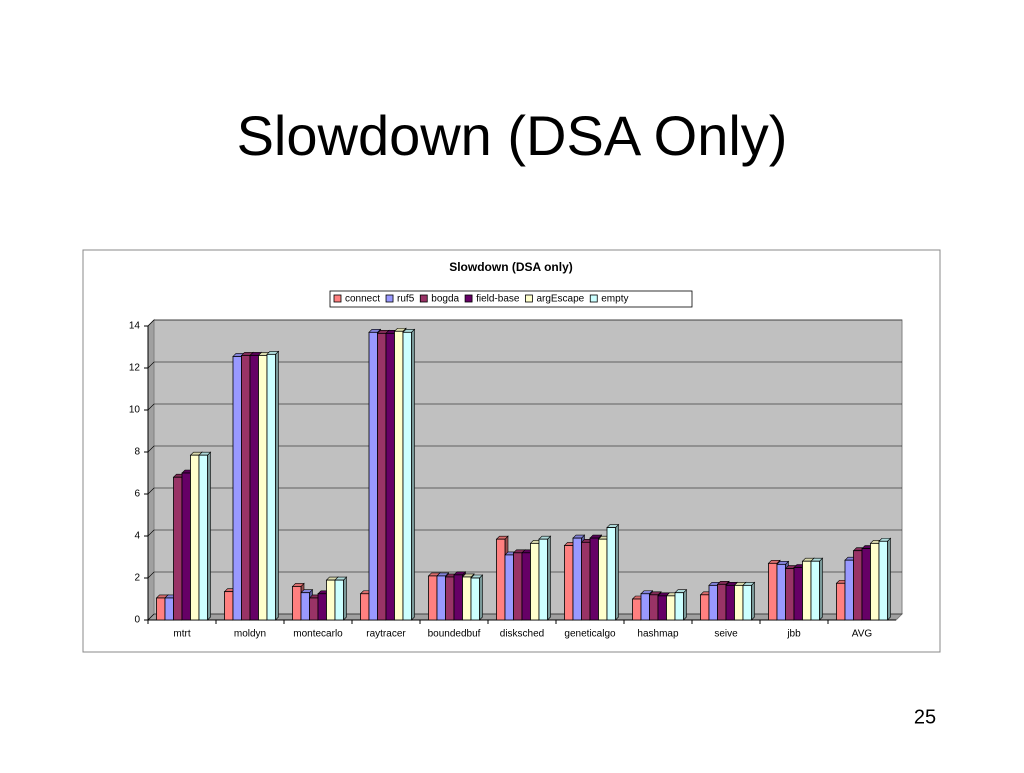 This screenshot has height=773, width=1024. I want to click on chart-title: Slowdown (DSA only), so click(511, 267).